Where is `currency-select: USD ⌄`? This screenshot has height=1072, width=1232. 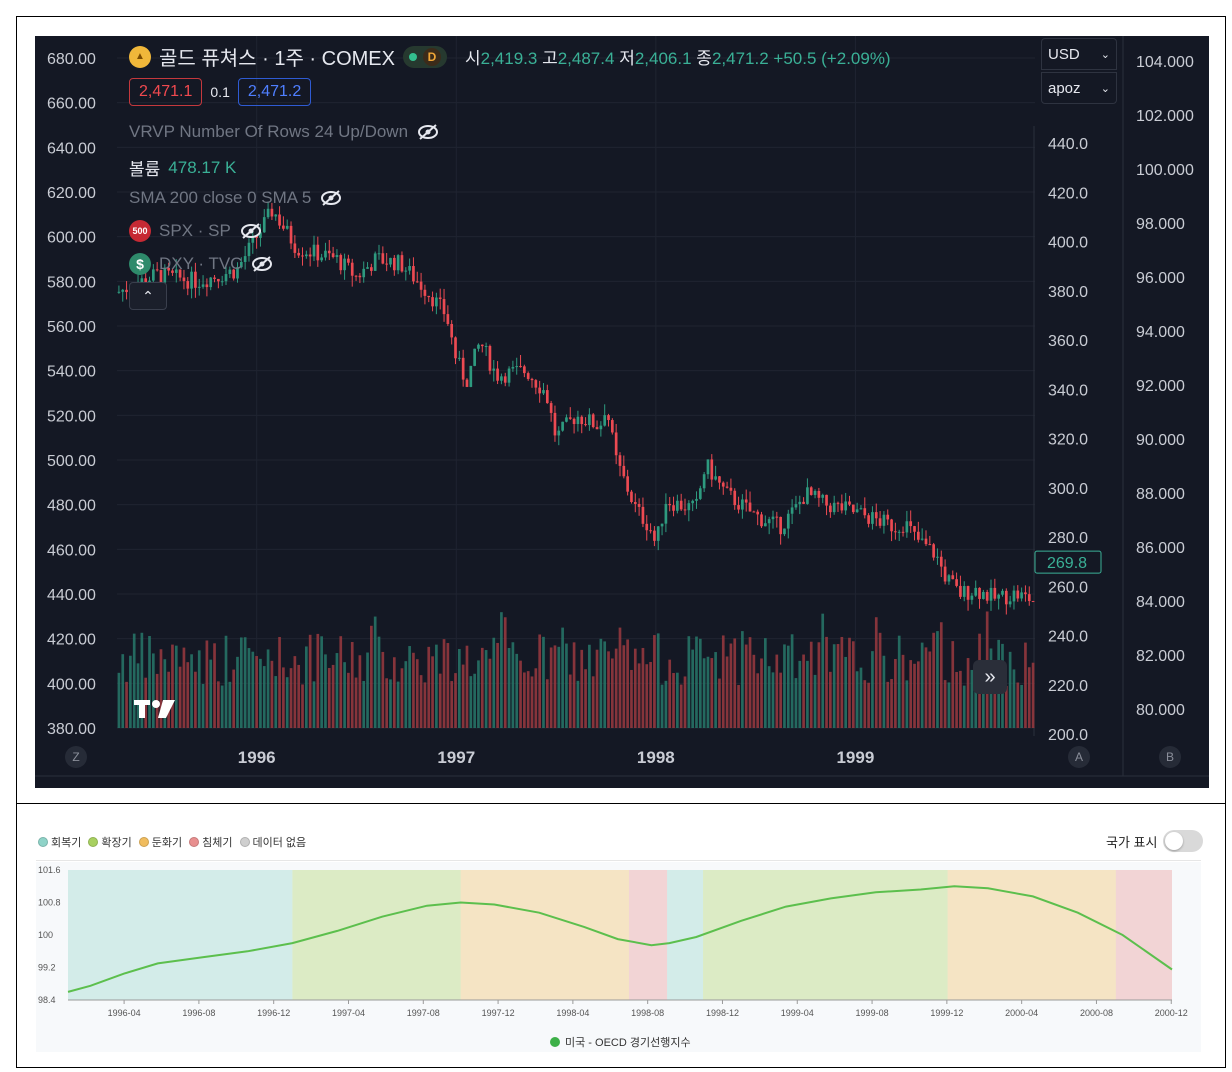
currency-select: USD ⌄ is located at coordinates (1079, 54).